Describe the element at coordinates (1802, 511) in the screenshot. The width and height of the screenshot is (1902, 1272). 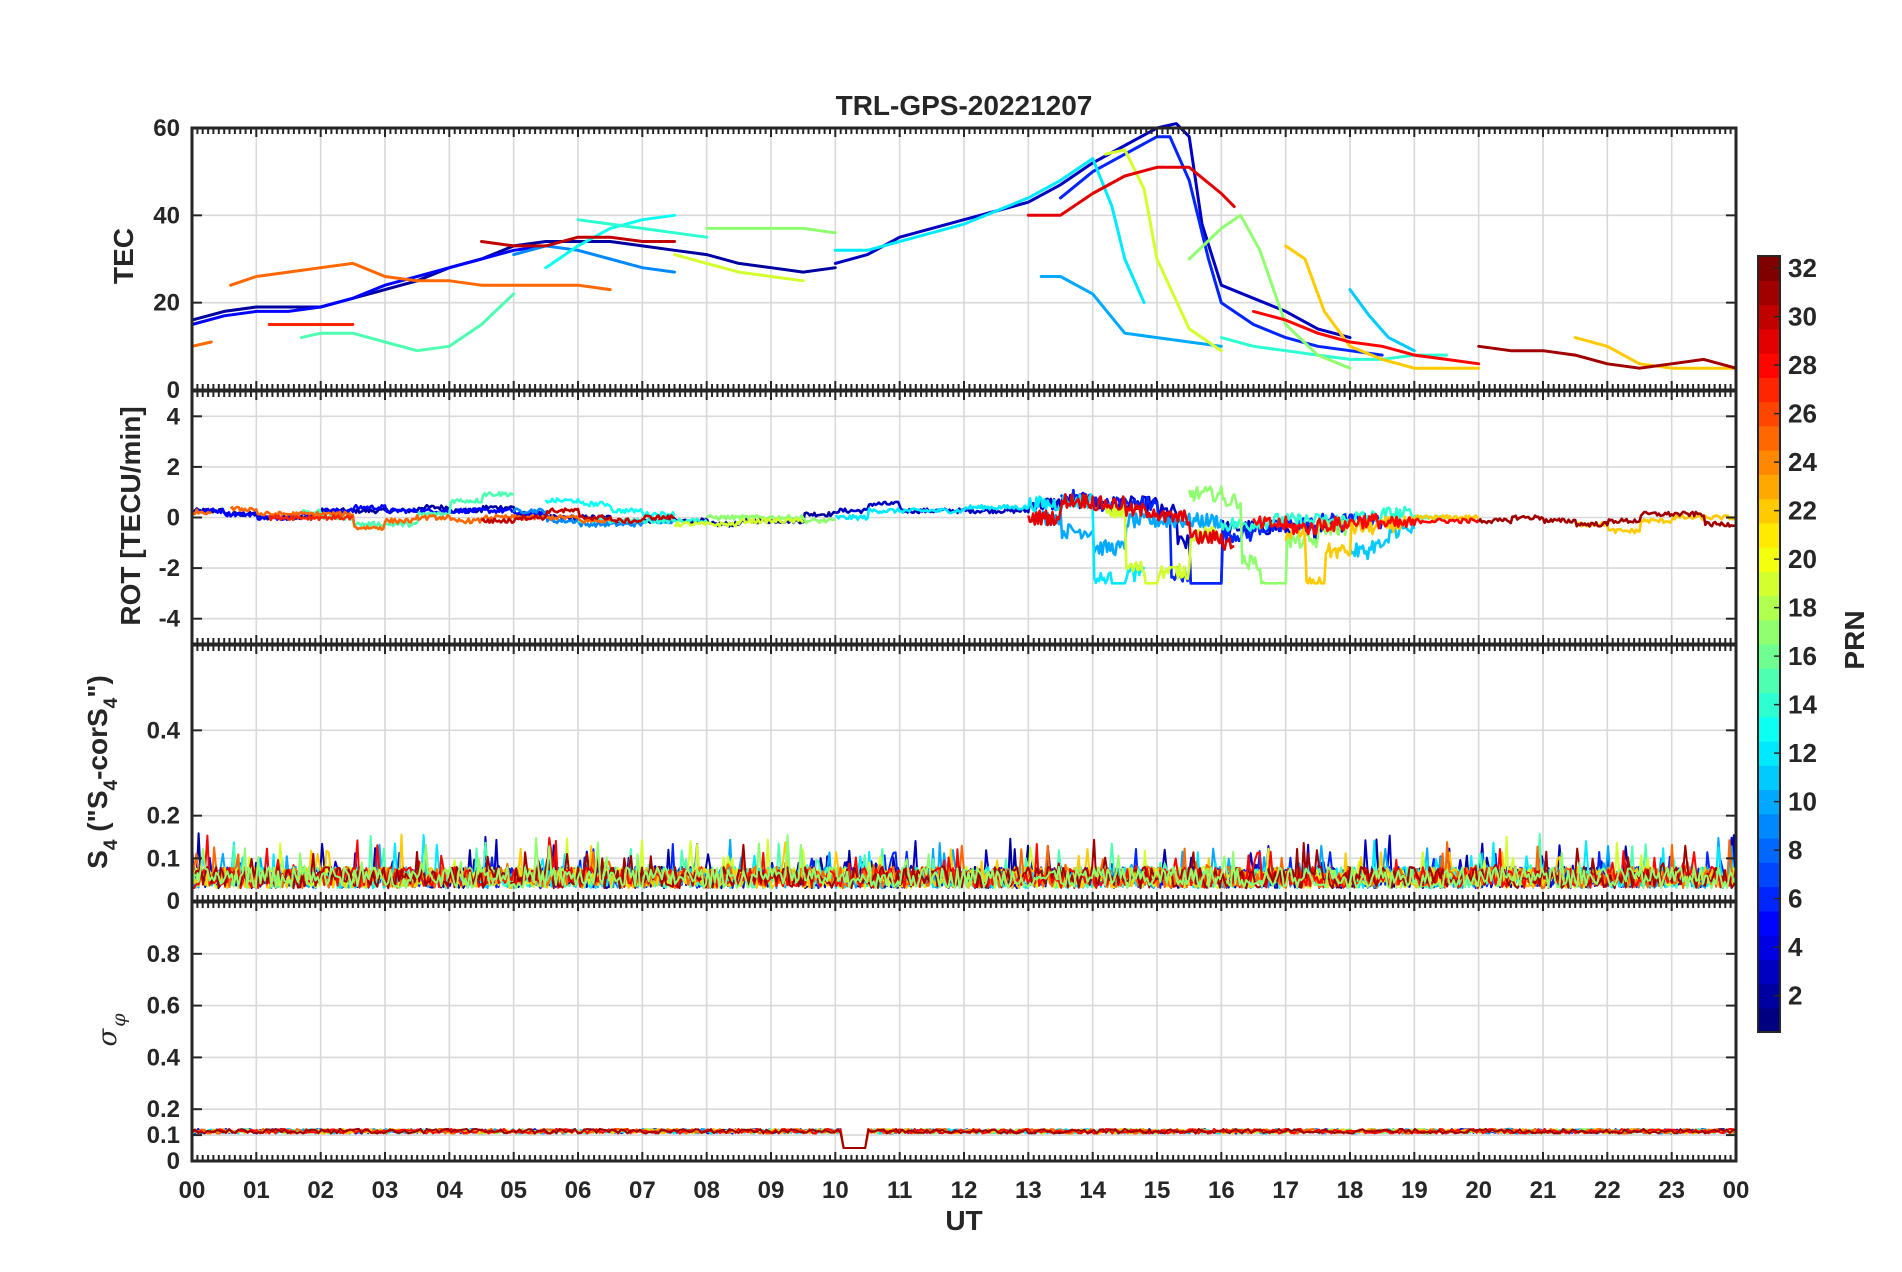
I see `colorbar-tick-label: 22` at that location.